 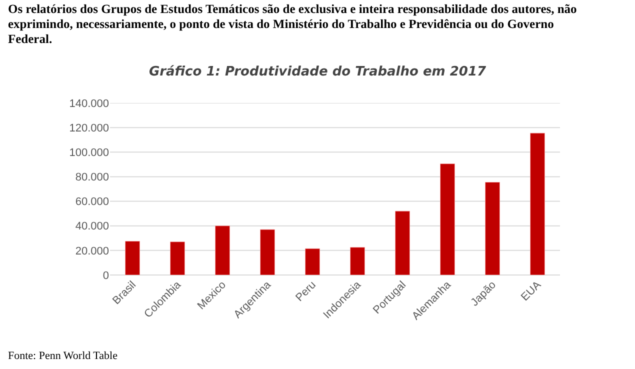 What do you see at coordinates (89, 152) in the screenshot?
I see `y-tick-label: 100.000` at bounding box center [89, 152].